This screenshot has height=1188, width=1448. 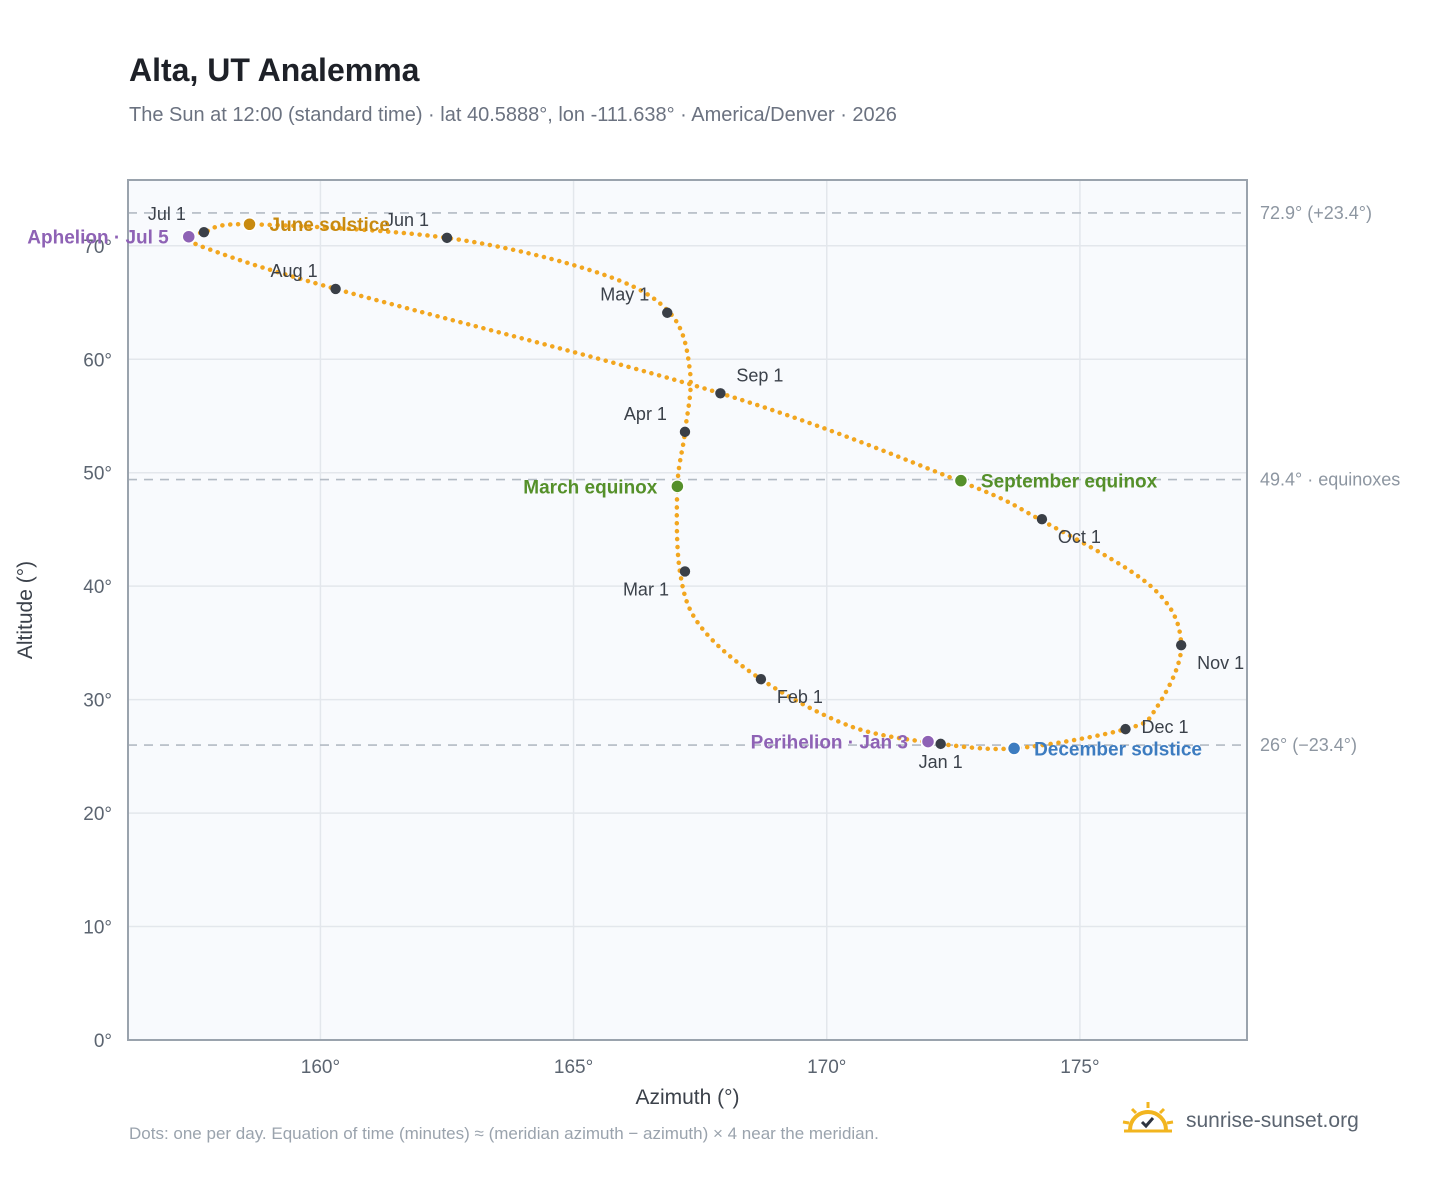 I want to click on event-label: March equinox, so click(x=590, y=487).